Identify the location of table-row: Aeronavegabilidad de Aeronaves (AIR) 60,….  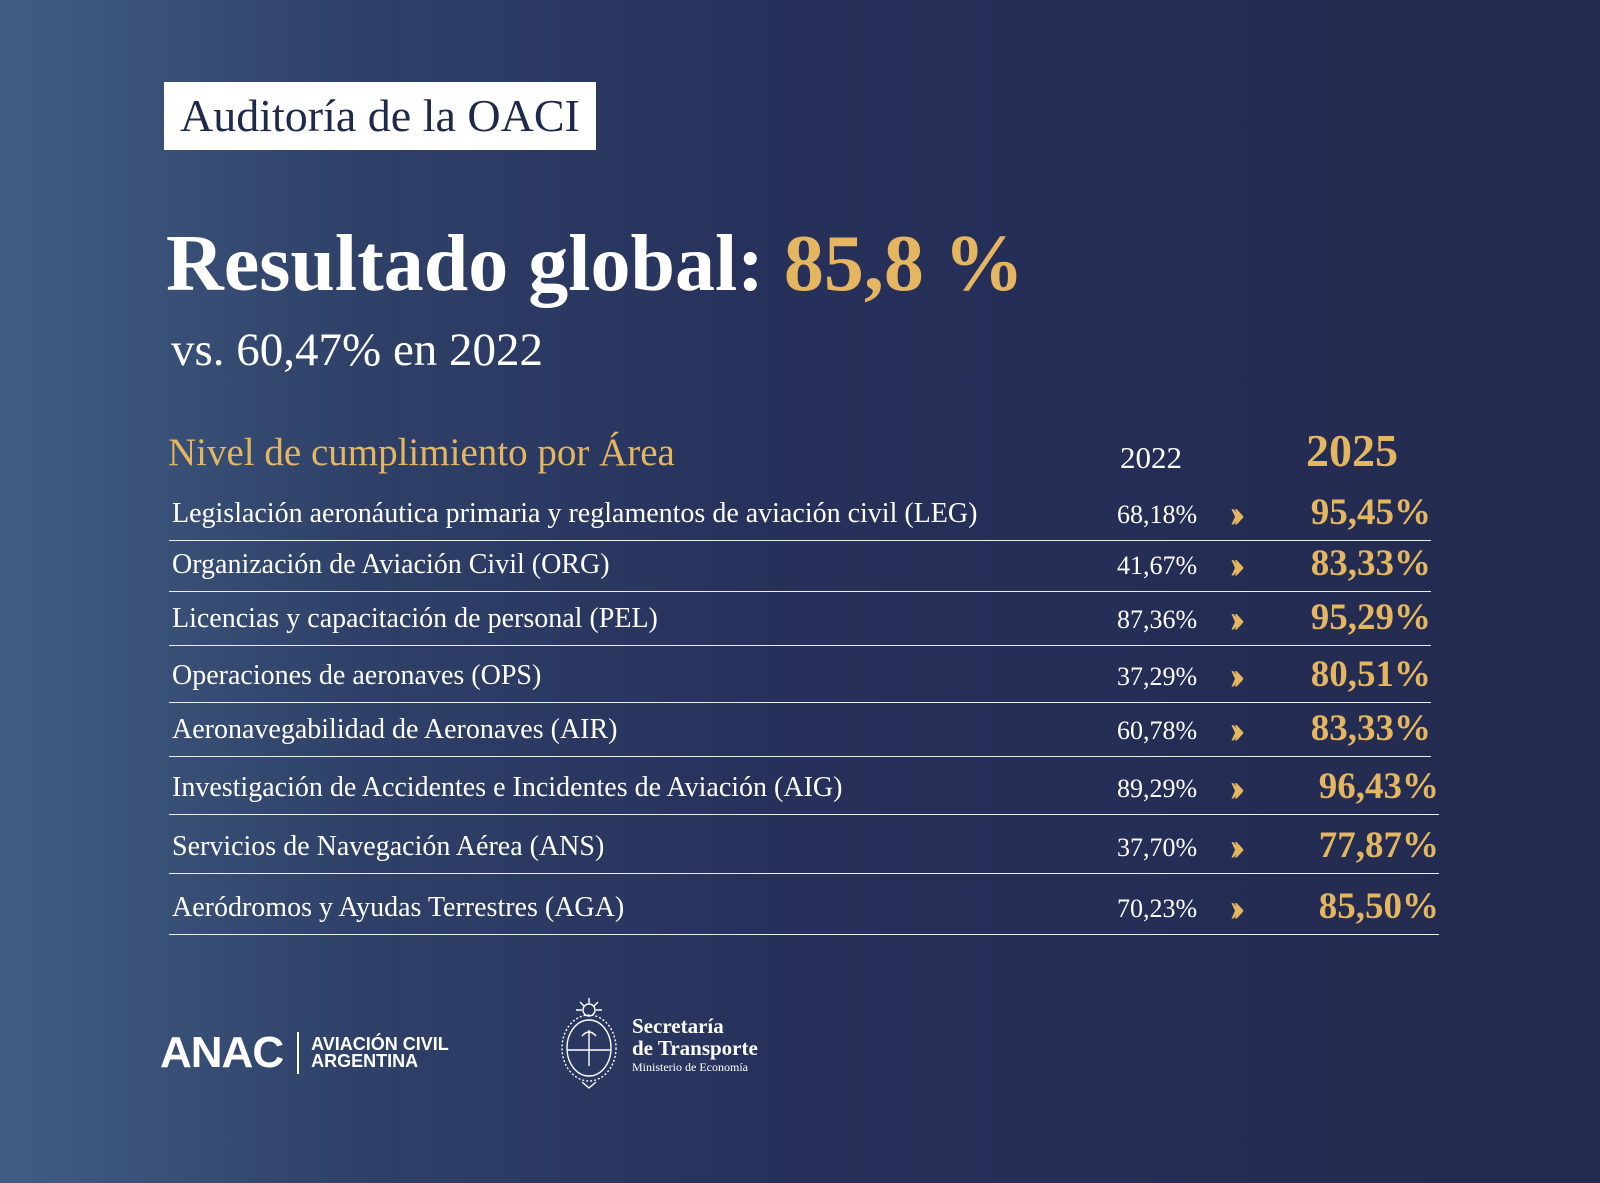
(800, 729).